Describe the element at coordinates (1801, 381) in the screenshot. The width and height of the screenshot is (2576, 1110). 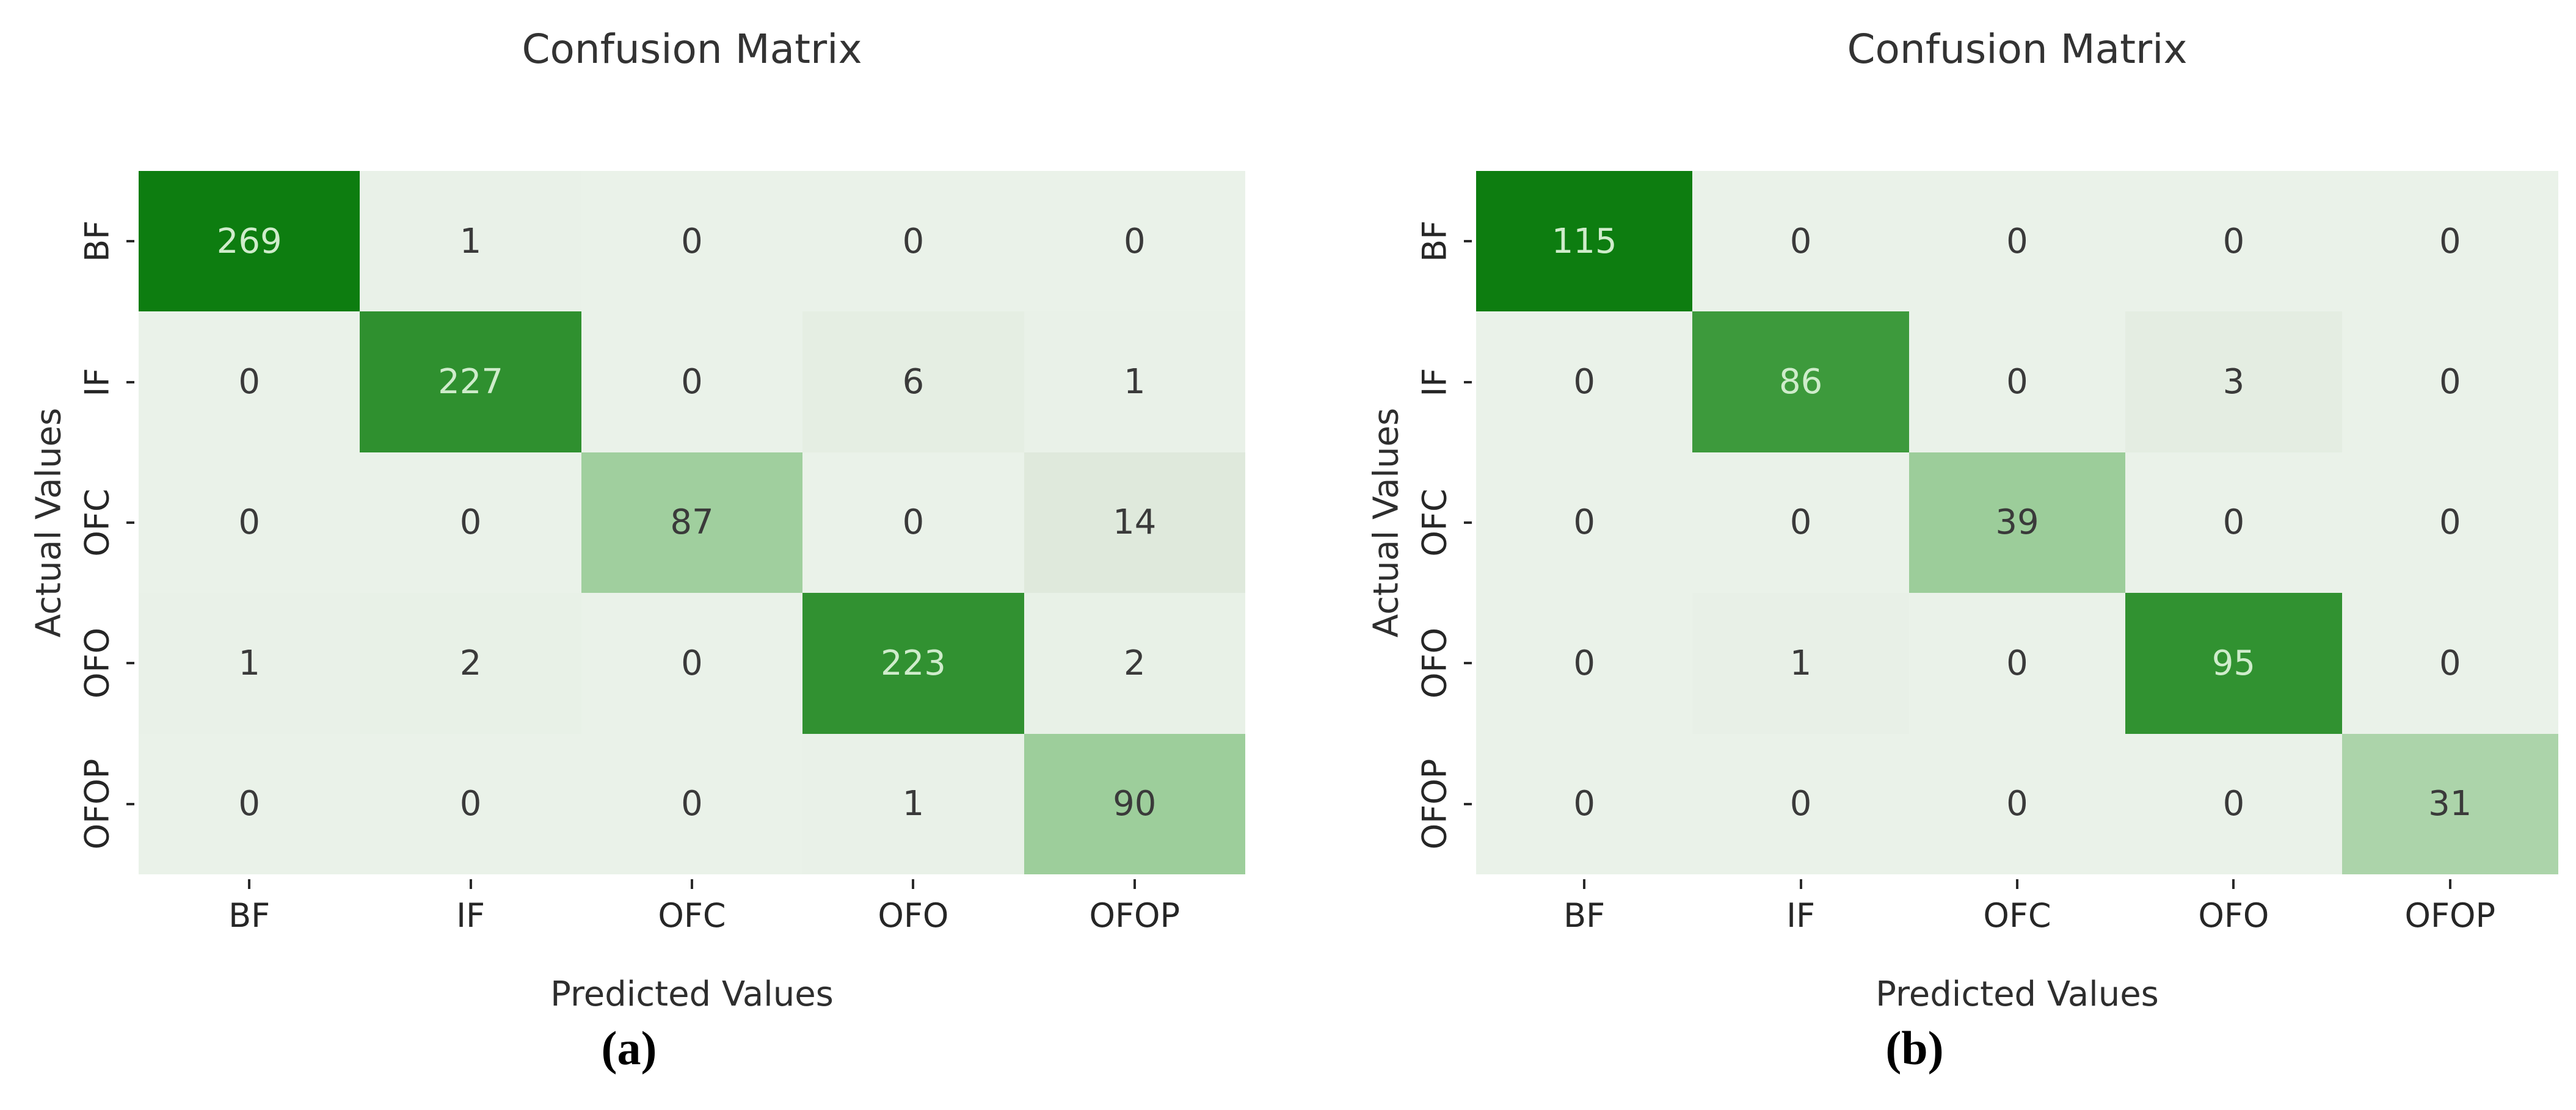
I see `matrix-cell: 86` at that location.